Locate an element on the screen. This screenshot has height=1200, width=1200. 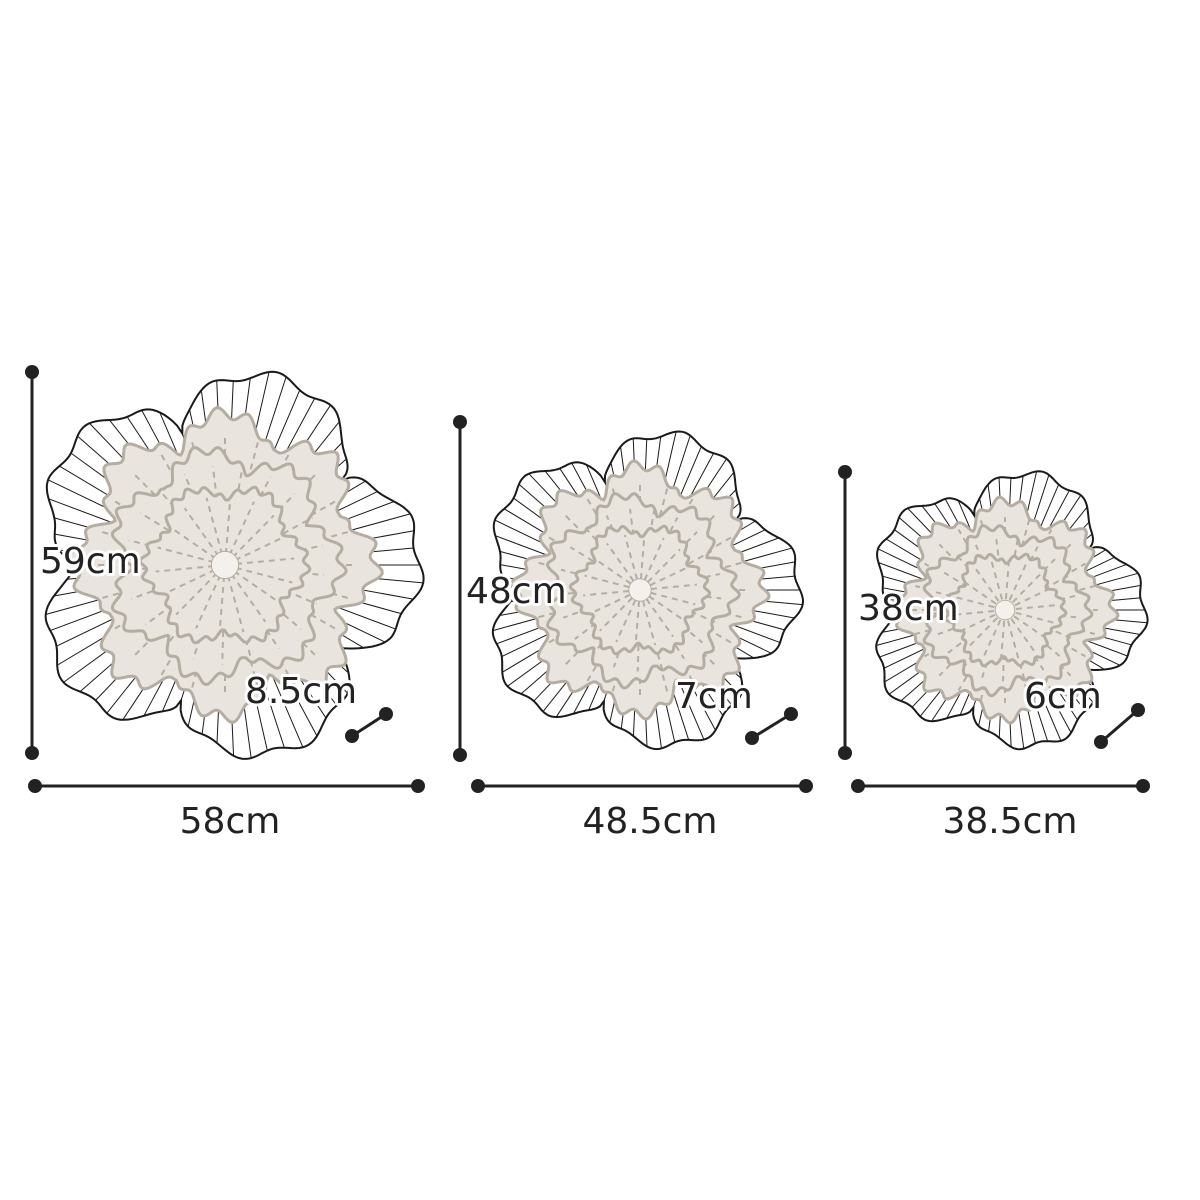
depth-label-small: 6cm is located at coordinates (1063, 696).